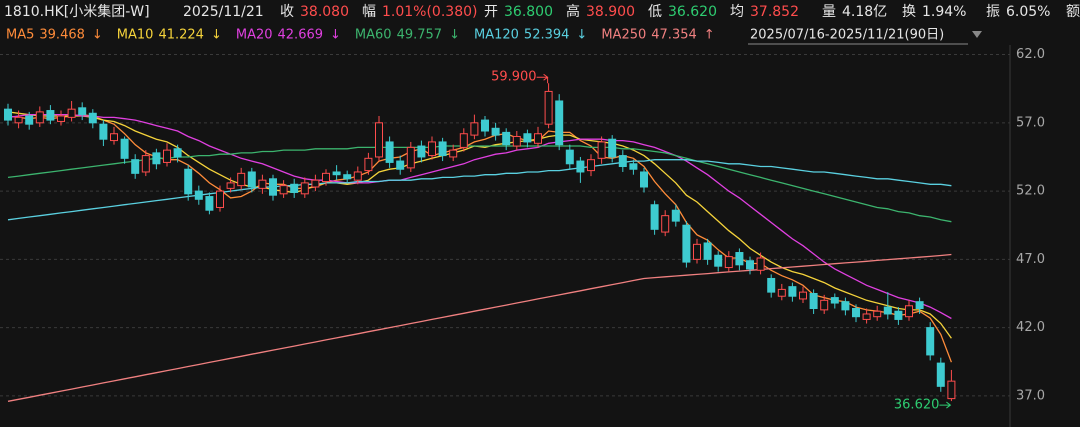 Image resolution: width=1080 pixels, height=427 pixels. What do you see at coordinates (623, 35) in the screenshot?
I see `legend-name: MA250` at bounding box center [623, 35].